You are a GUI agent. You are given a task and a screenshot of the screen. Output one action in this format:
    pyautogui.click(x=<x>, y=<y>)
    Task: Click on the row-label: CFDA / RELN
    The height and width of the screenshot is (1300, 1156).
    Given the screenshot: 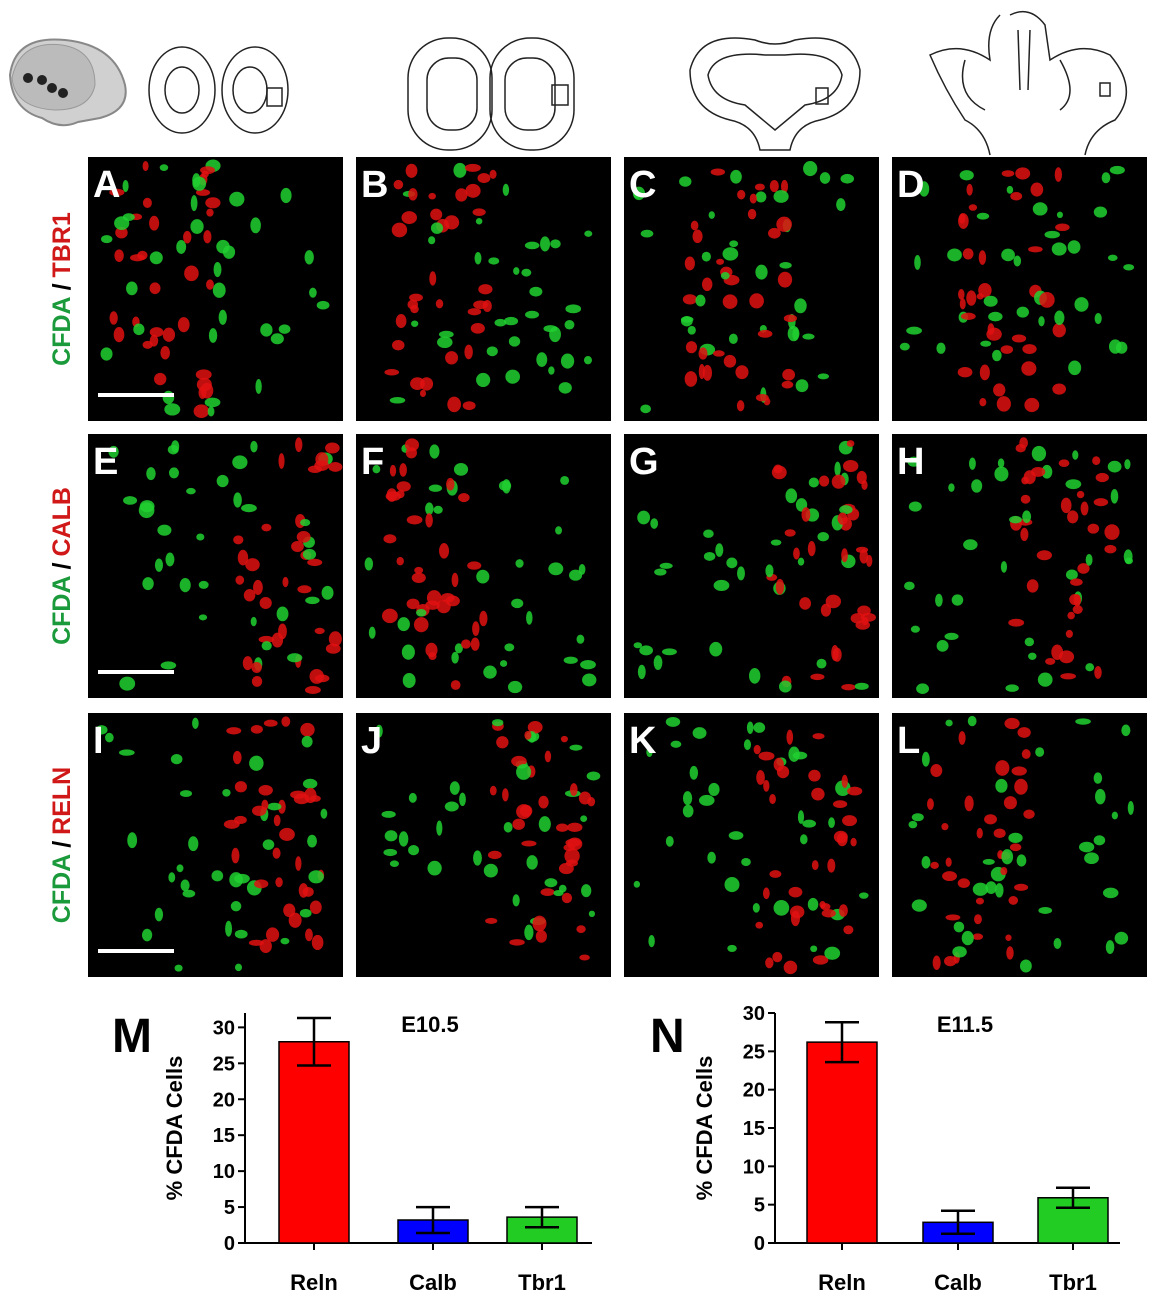 What is the action you would take?
    pyautogui.click(x=62, y=845)
    